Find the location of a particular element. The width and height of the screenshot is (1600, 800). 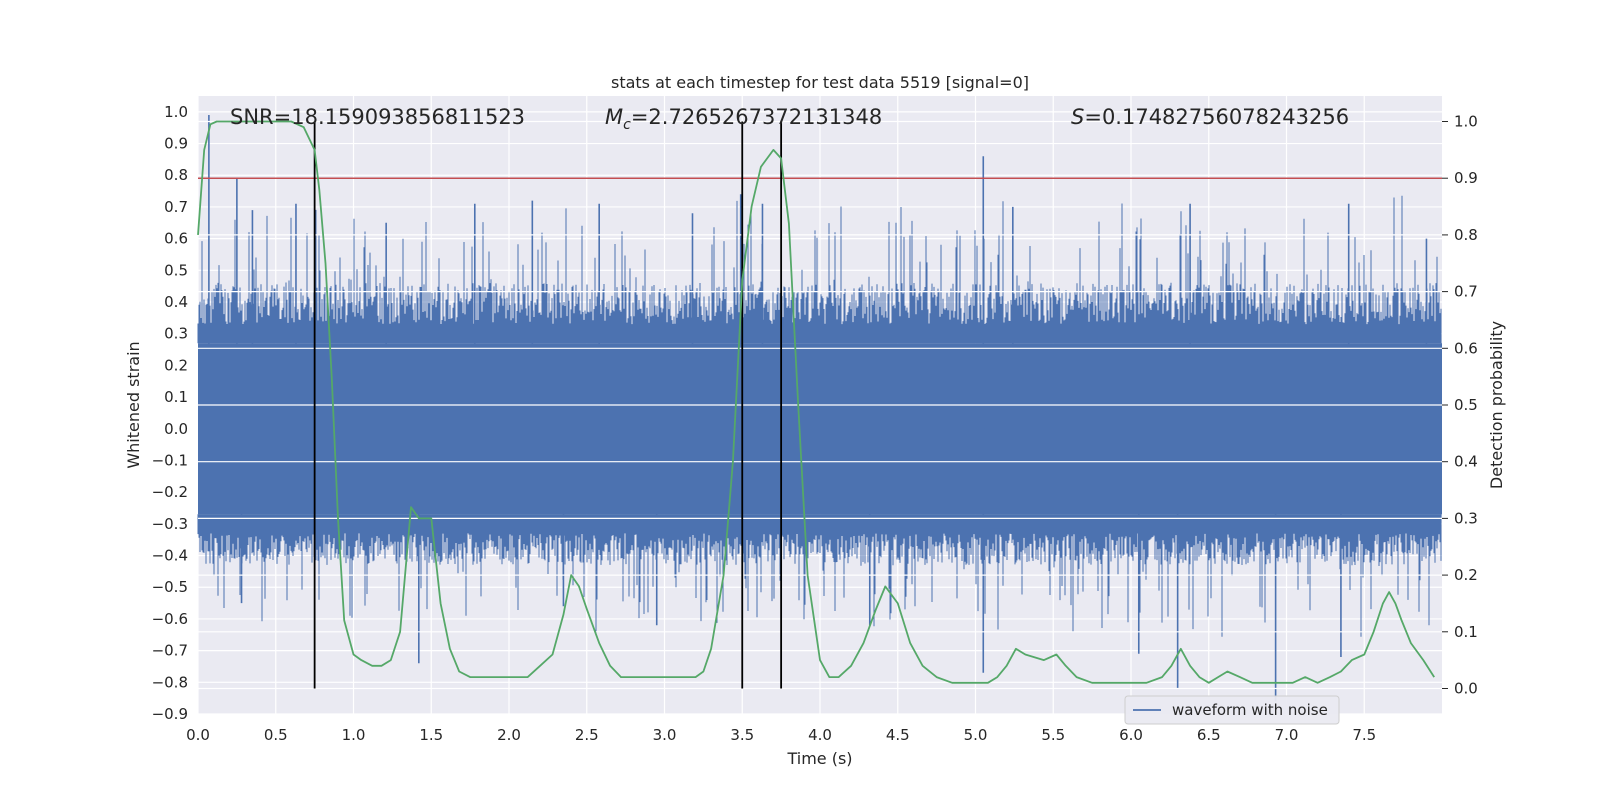

y-tick-label: 0.6 is located at coordinates (176, 239).